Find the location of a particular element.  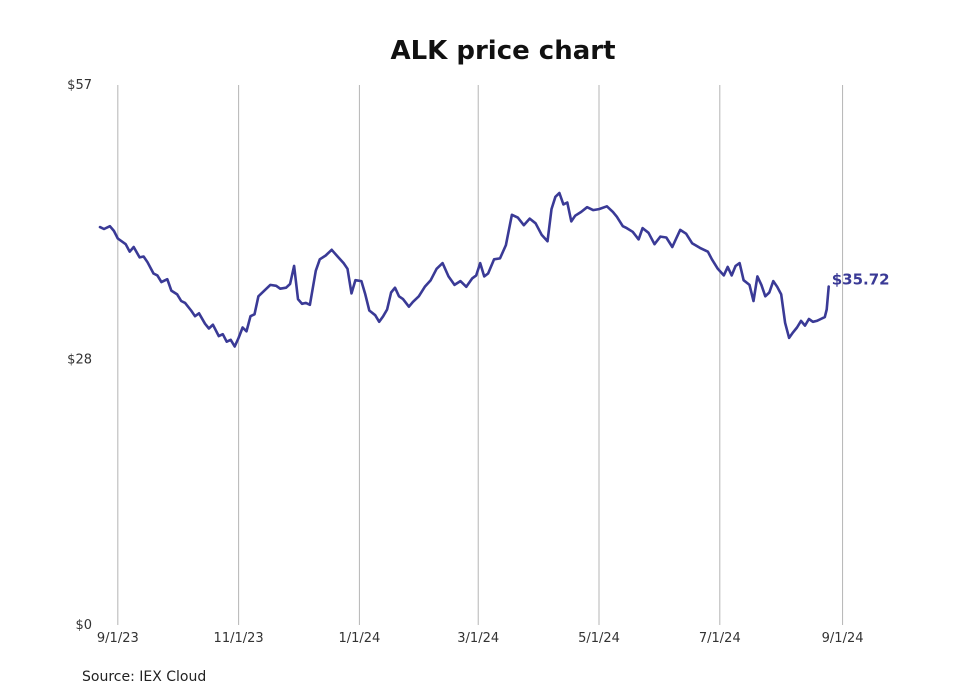

x-tick-label-6: 9/1/24 is located at coordinates (843, 638).